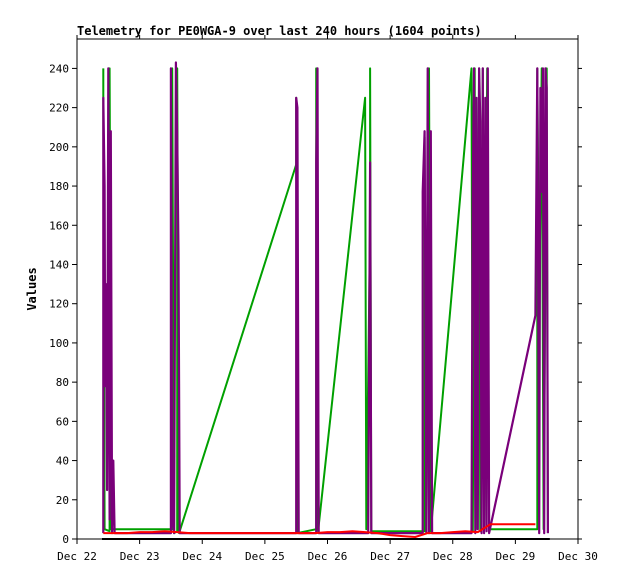  I want to click on y-tick-label: 140, so click(59, 264).